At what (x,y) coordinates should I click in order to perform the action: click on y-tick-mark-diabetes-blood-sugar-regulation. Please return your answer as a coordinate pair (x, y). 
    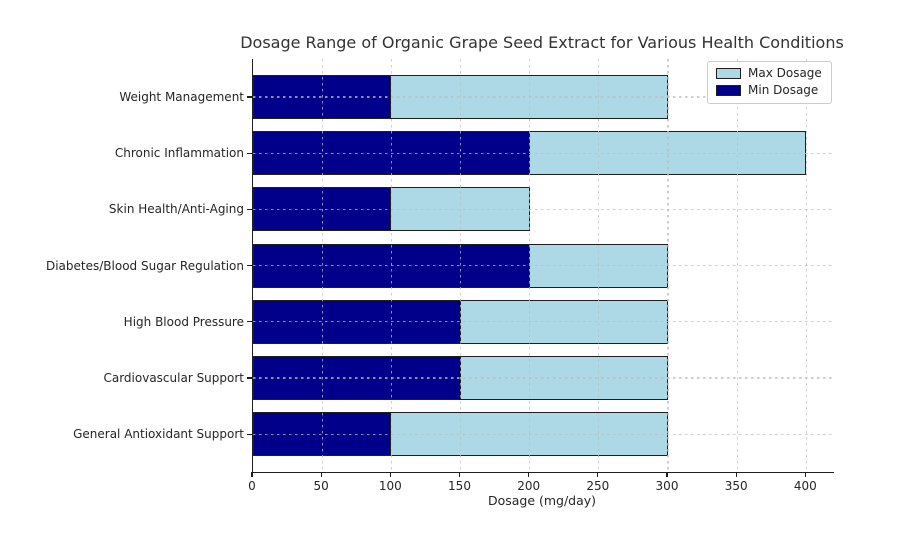
    Looking at the image, I should click on (249, 266).